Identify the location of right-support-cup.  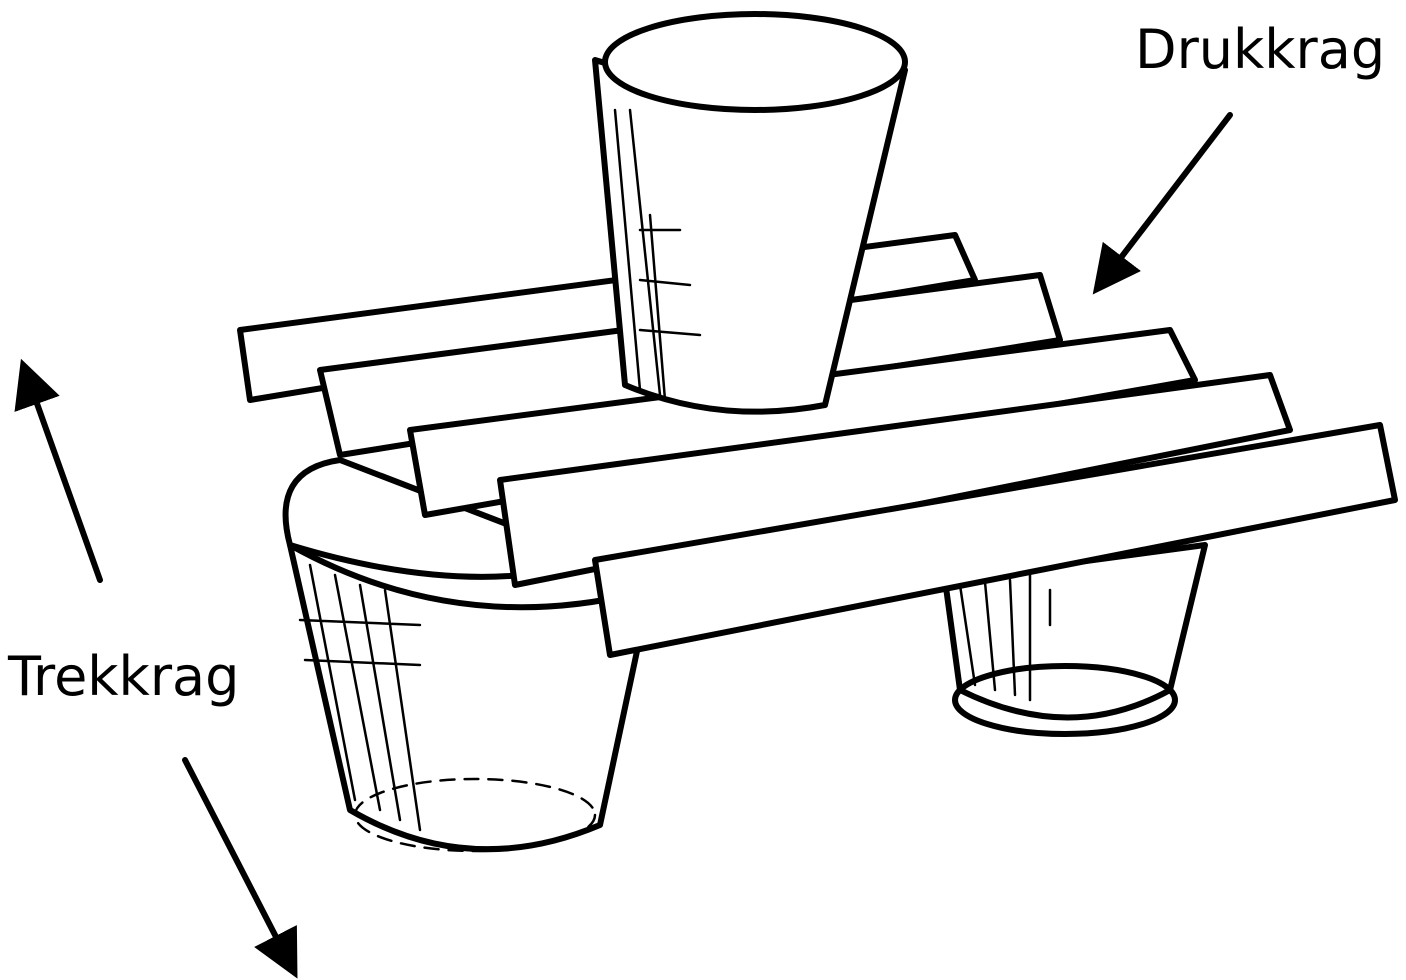
(1075, 639).